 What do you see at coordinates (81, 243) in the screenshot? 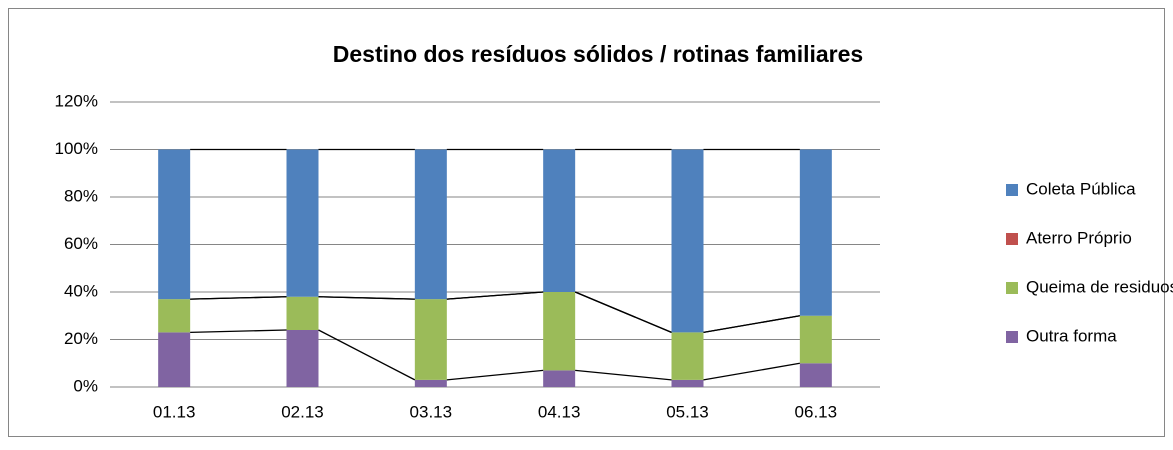
I see `y-tick-label: 60%` at bounding box center [81, 243].